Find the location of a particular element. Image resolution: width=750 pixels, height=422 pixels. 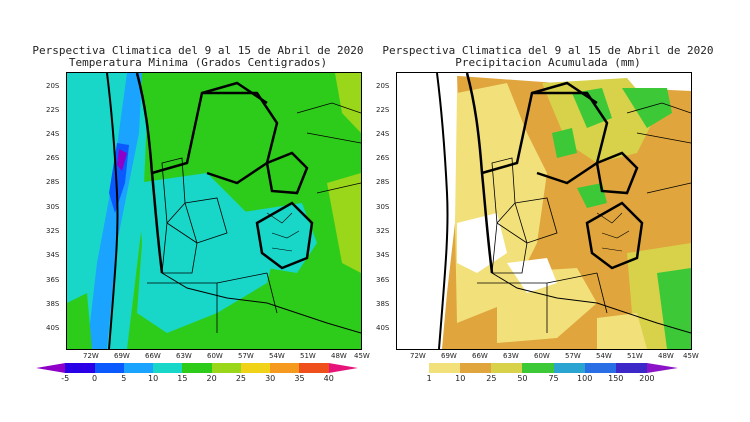

colorbar-tick-label: 0 is located at coordinates (94, 378).